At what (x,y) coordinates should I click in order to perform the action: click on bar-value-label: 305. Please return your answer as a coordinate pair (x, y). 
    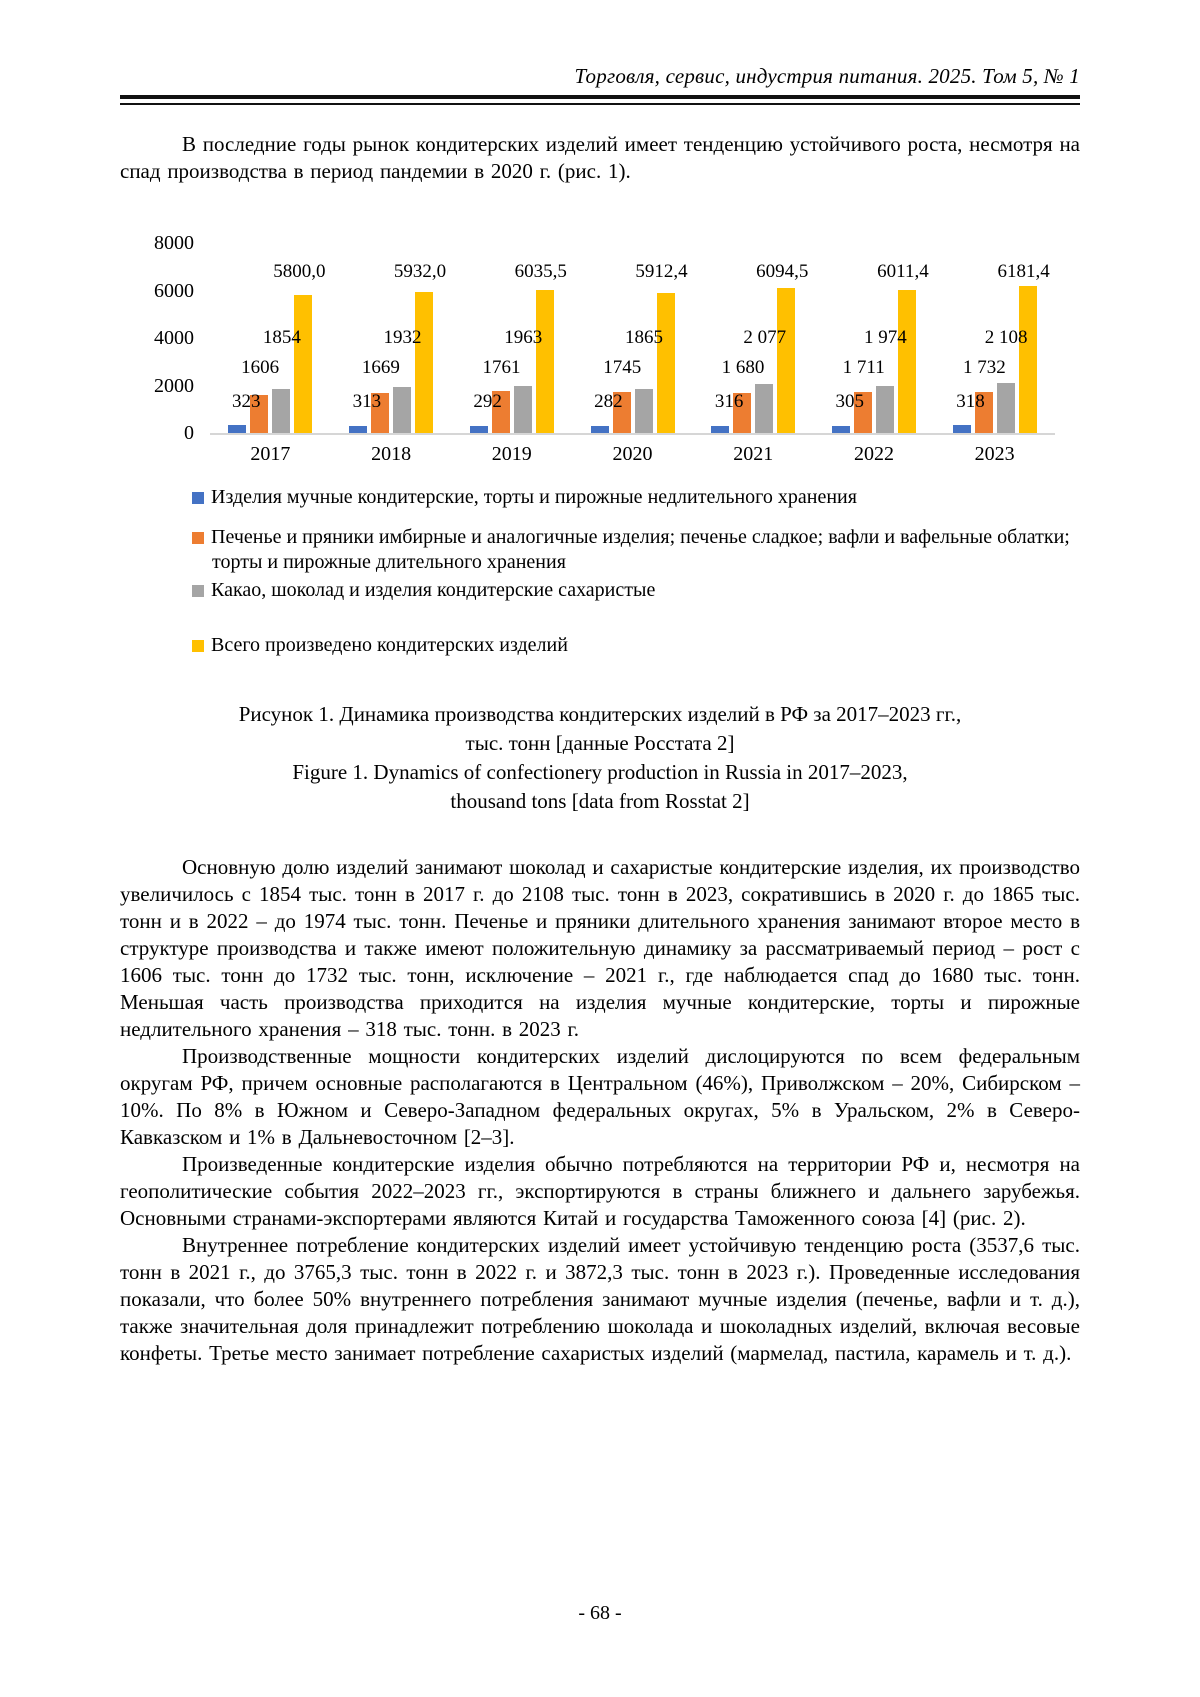
    Looking at the image, I should click on (850, 401).